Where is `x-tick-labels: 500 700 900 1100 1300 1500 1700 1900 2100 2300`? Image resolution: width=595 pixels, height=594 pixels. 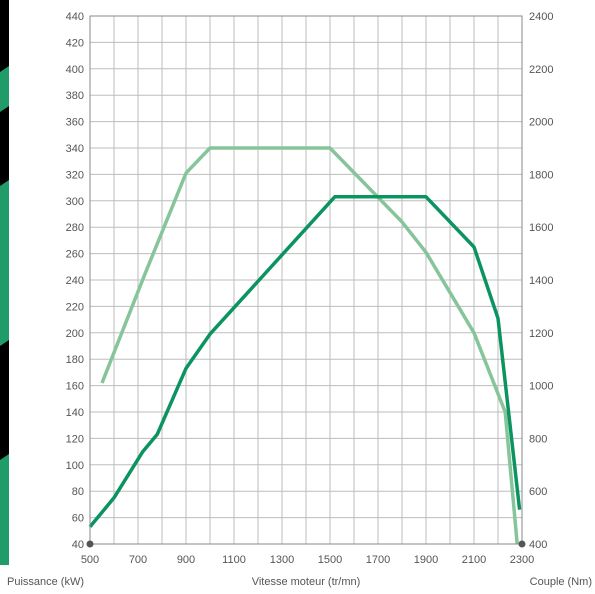
x-tick-labels: 500 700 900 1100 1300 1500 1700 1900 2100 2300 is located at coordinates (307, 560).